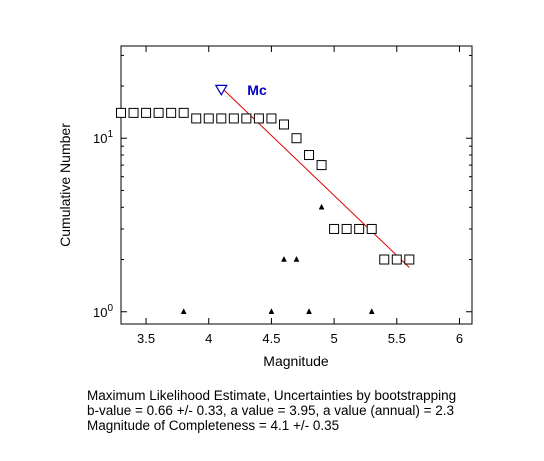  I want to click on x-tick-label: 5.5, so click(397, 338).